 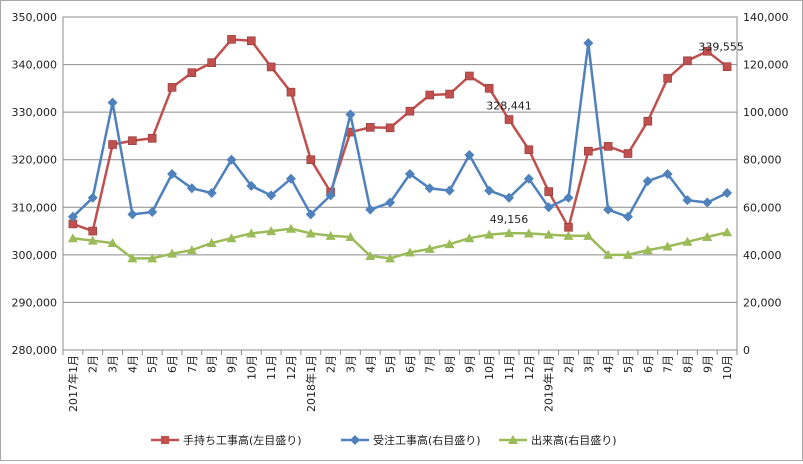 What do you see at coordinates (35, 302) in the screenshot?
I see `y-left-tick-label: 290,000` at bounding box center [35, 302].